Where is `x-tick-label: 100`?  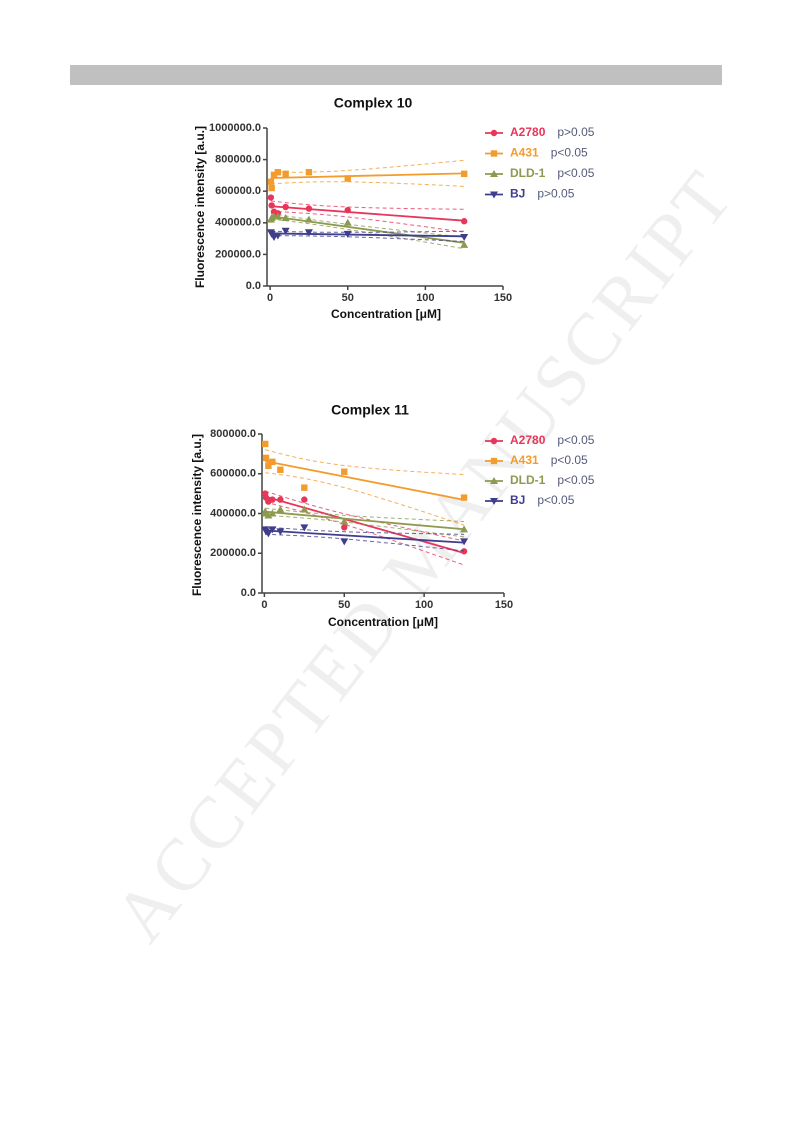
x-tick-label: 100 is located at coordinates (424, 605).